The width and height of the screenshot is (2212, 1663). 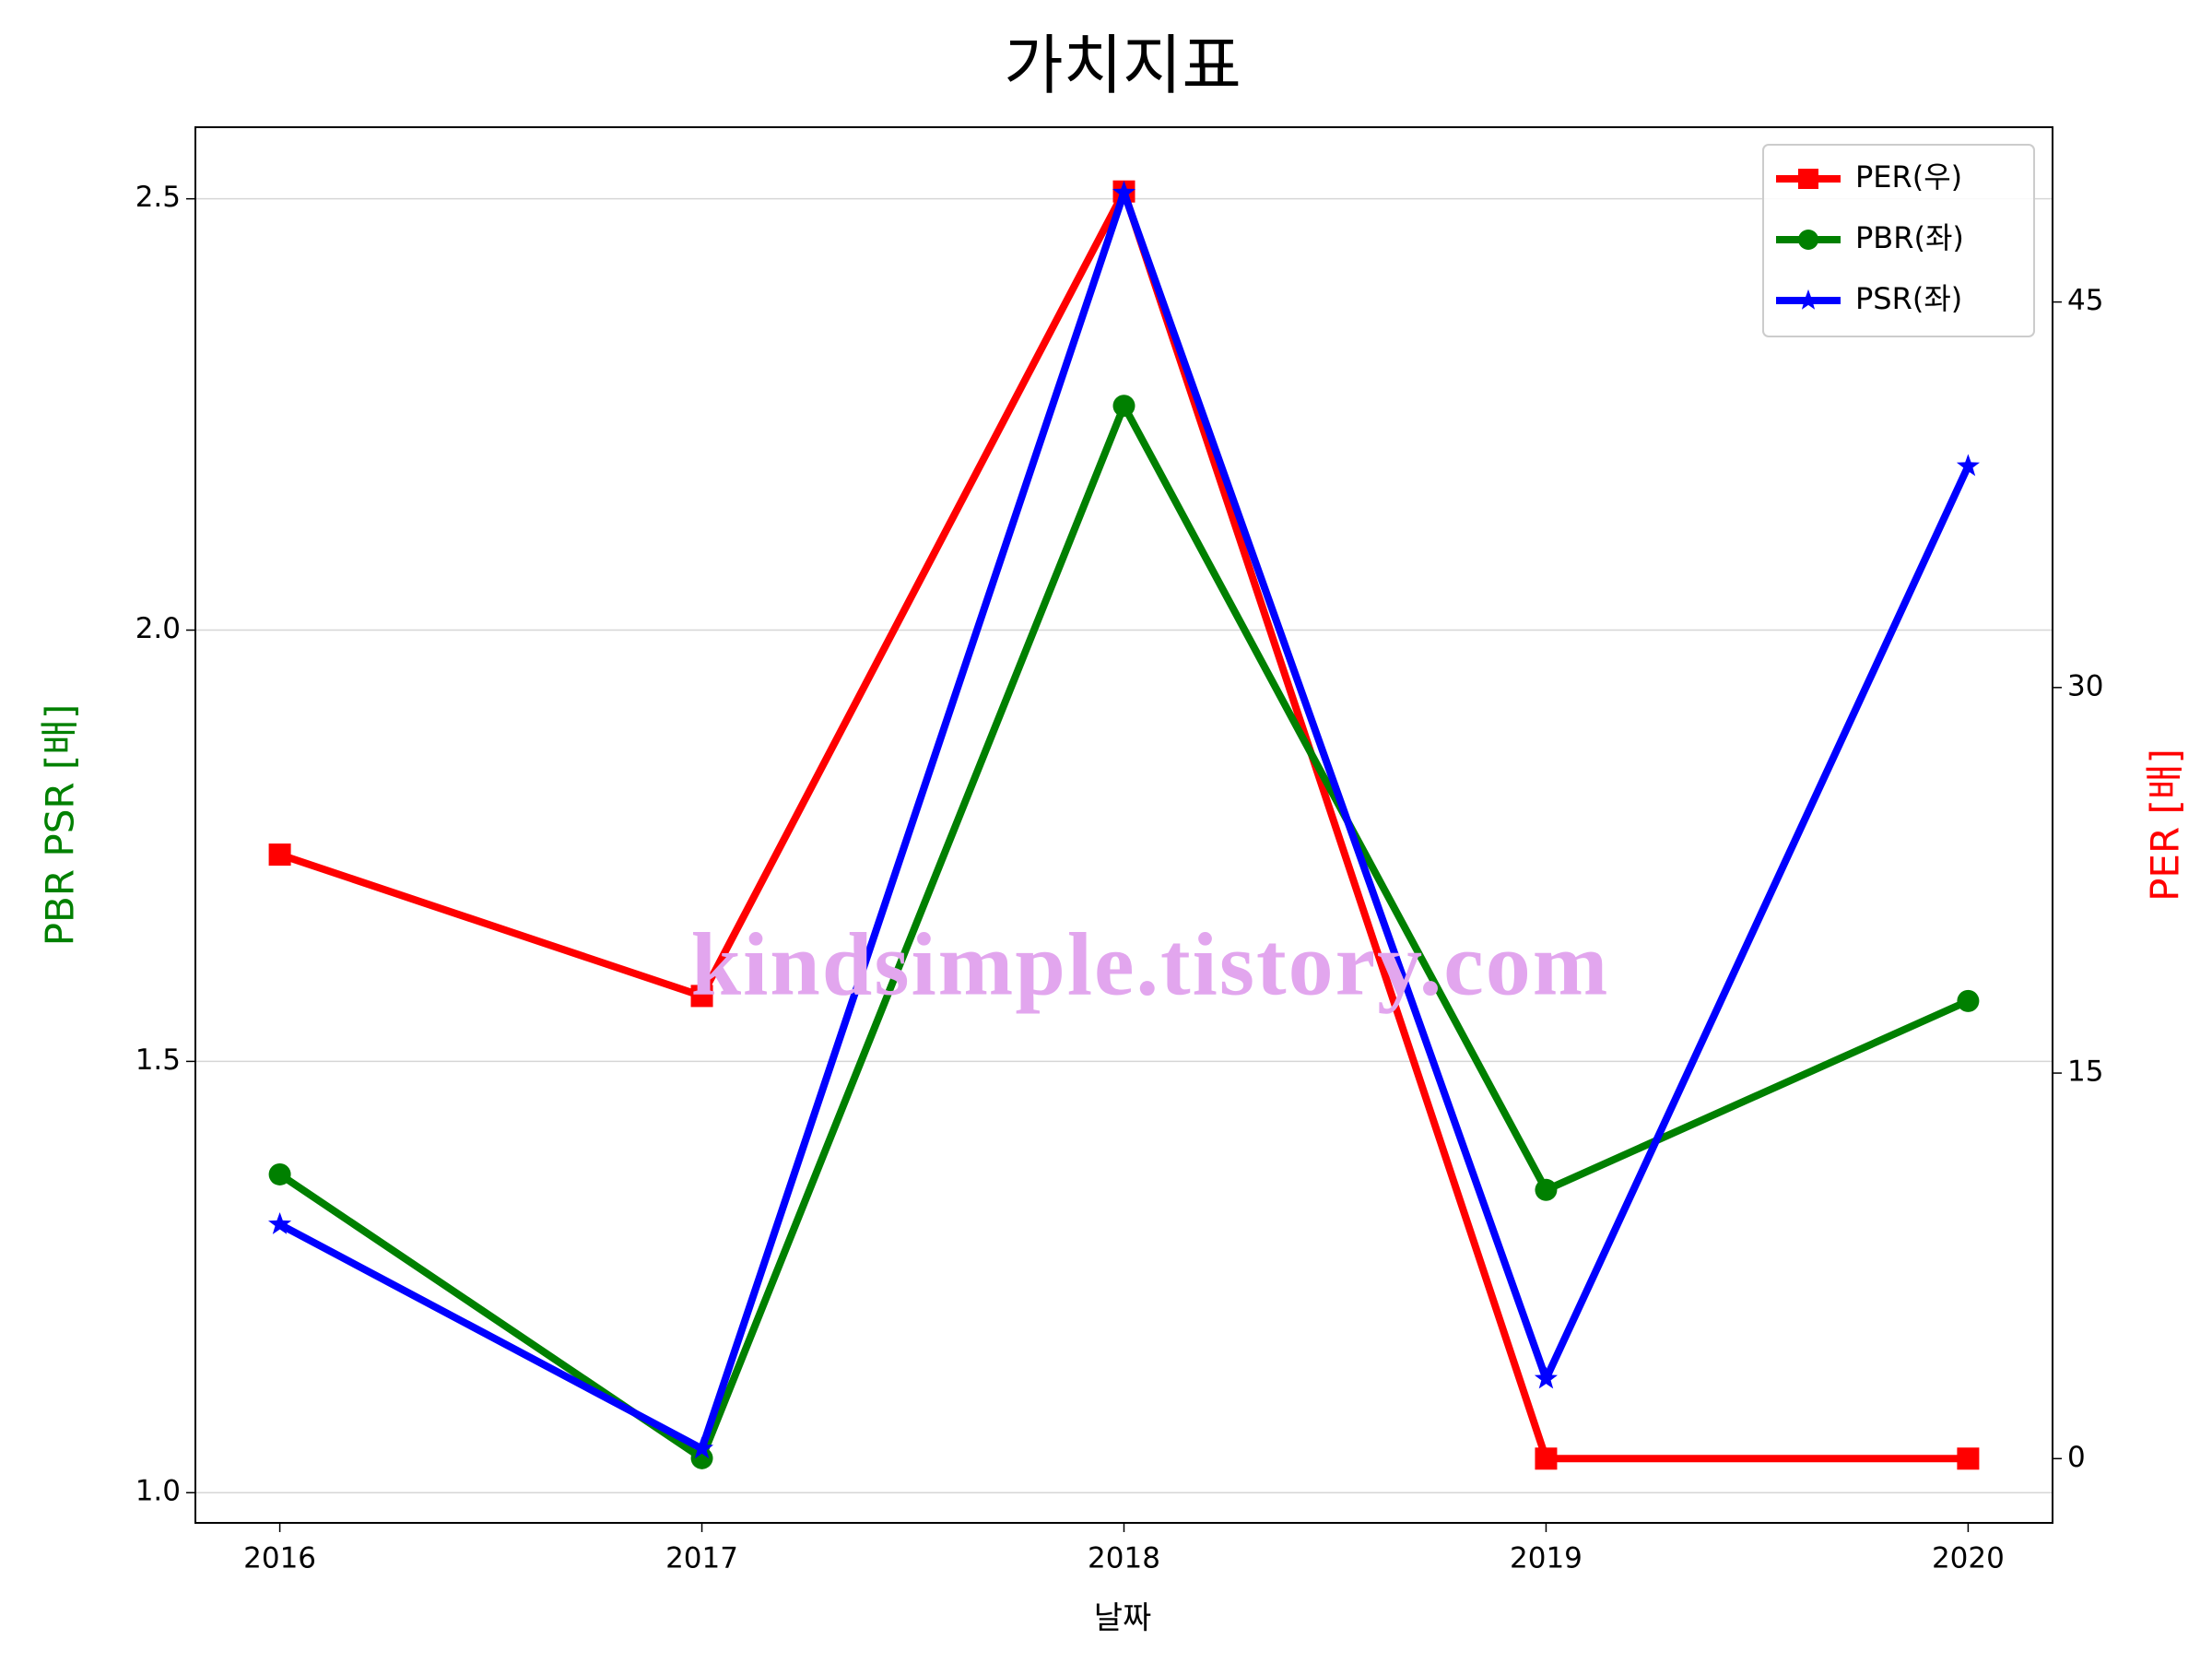 I want to click on x-tick-label: 2019, so click(x=1546, y=1558).